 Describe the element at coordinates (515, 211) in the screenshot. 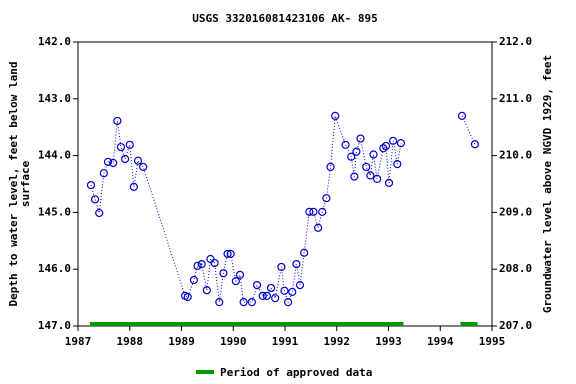

I see `y2-tick-label: 209.0` at that location.